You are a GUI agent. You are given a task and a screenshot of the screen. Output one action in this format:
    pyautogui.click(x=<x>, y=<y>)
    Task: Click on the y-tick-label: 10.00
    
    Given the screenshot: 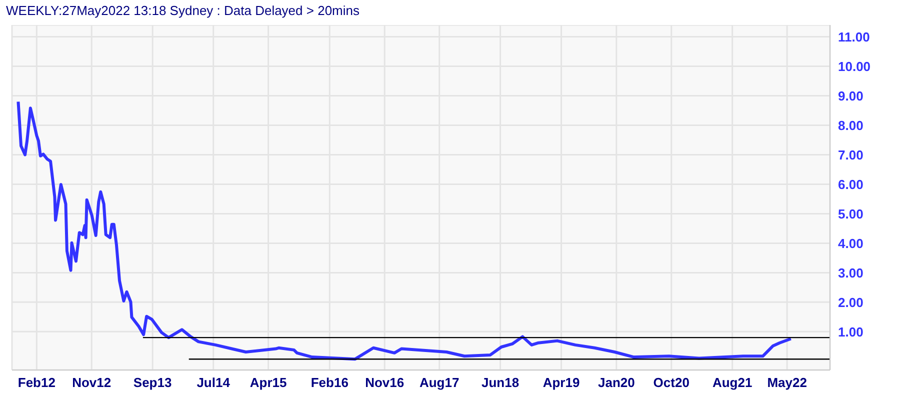 What is the action you would take?
    pyautogui.click(x=854, y=66)
    